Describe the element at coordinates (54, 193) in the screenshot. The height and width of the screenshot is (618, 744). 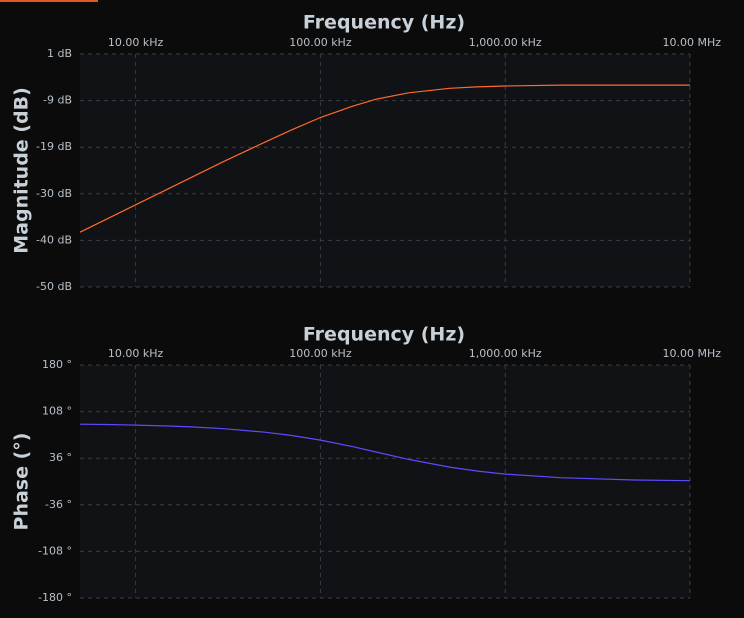
I see `y-tick-label: -30 dB` at that location.